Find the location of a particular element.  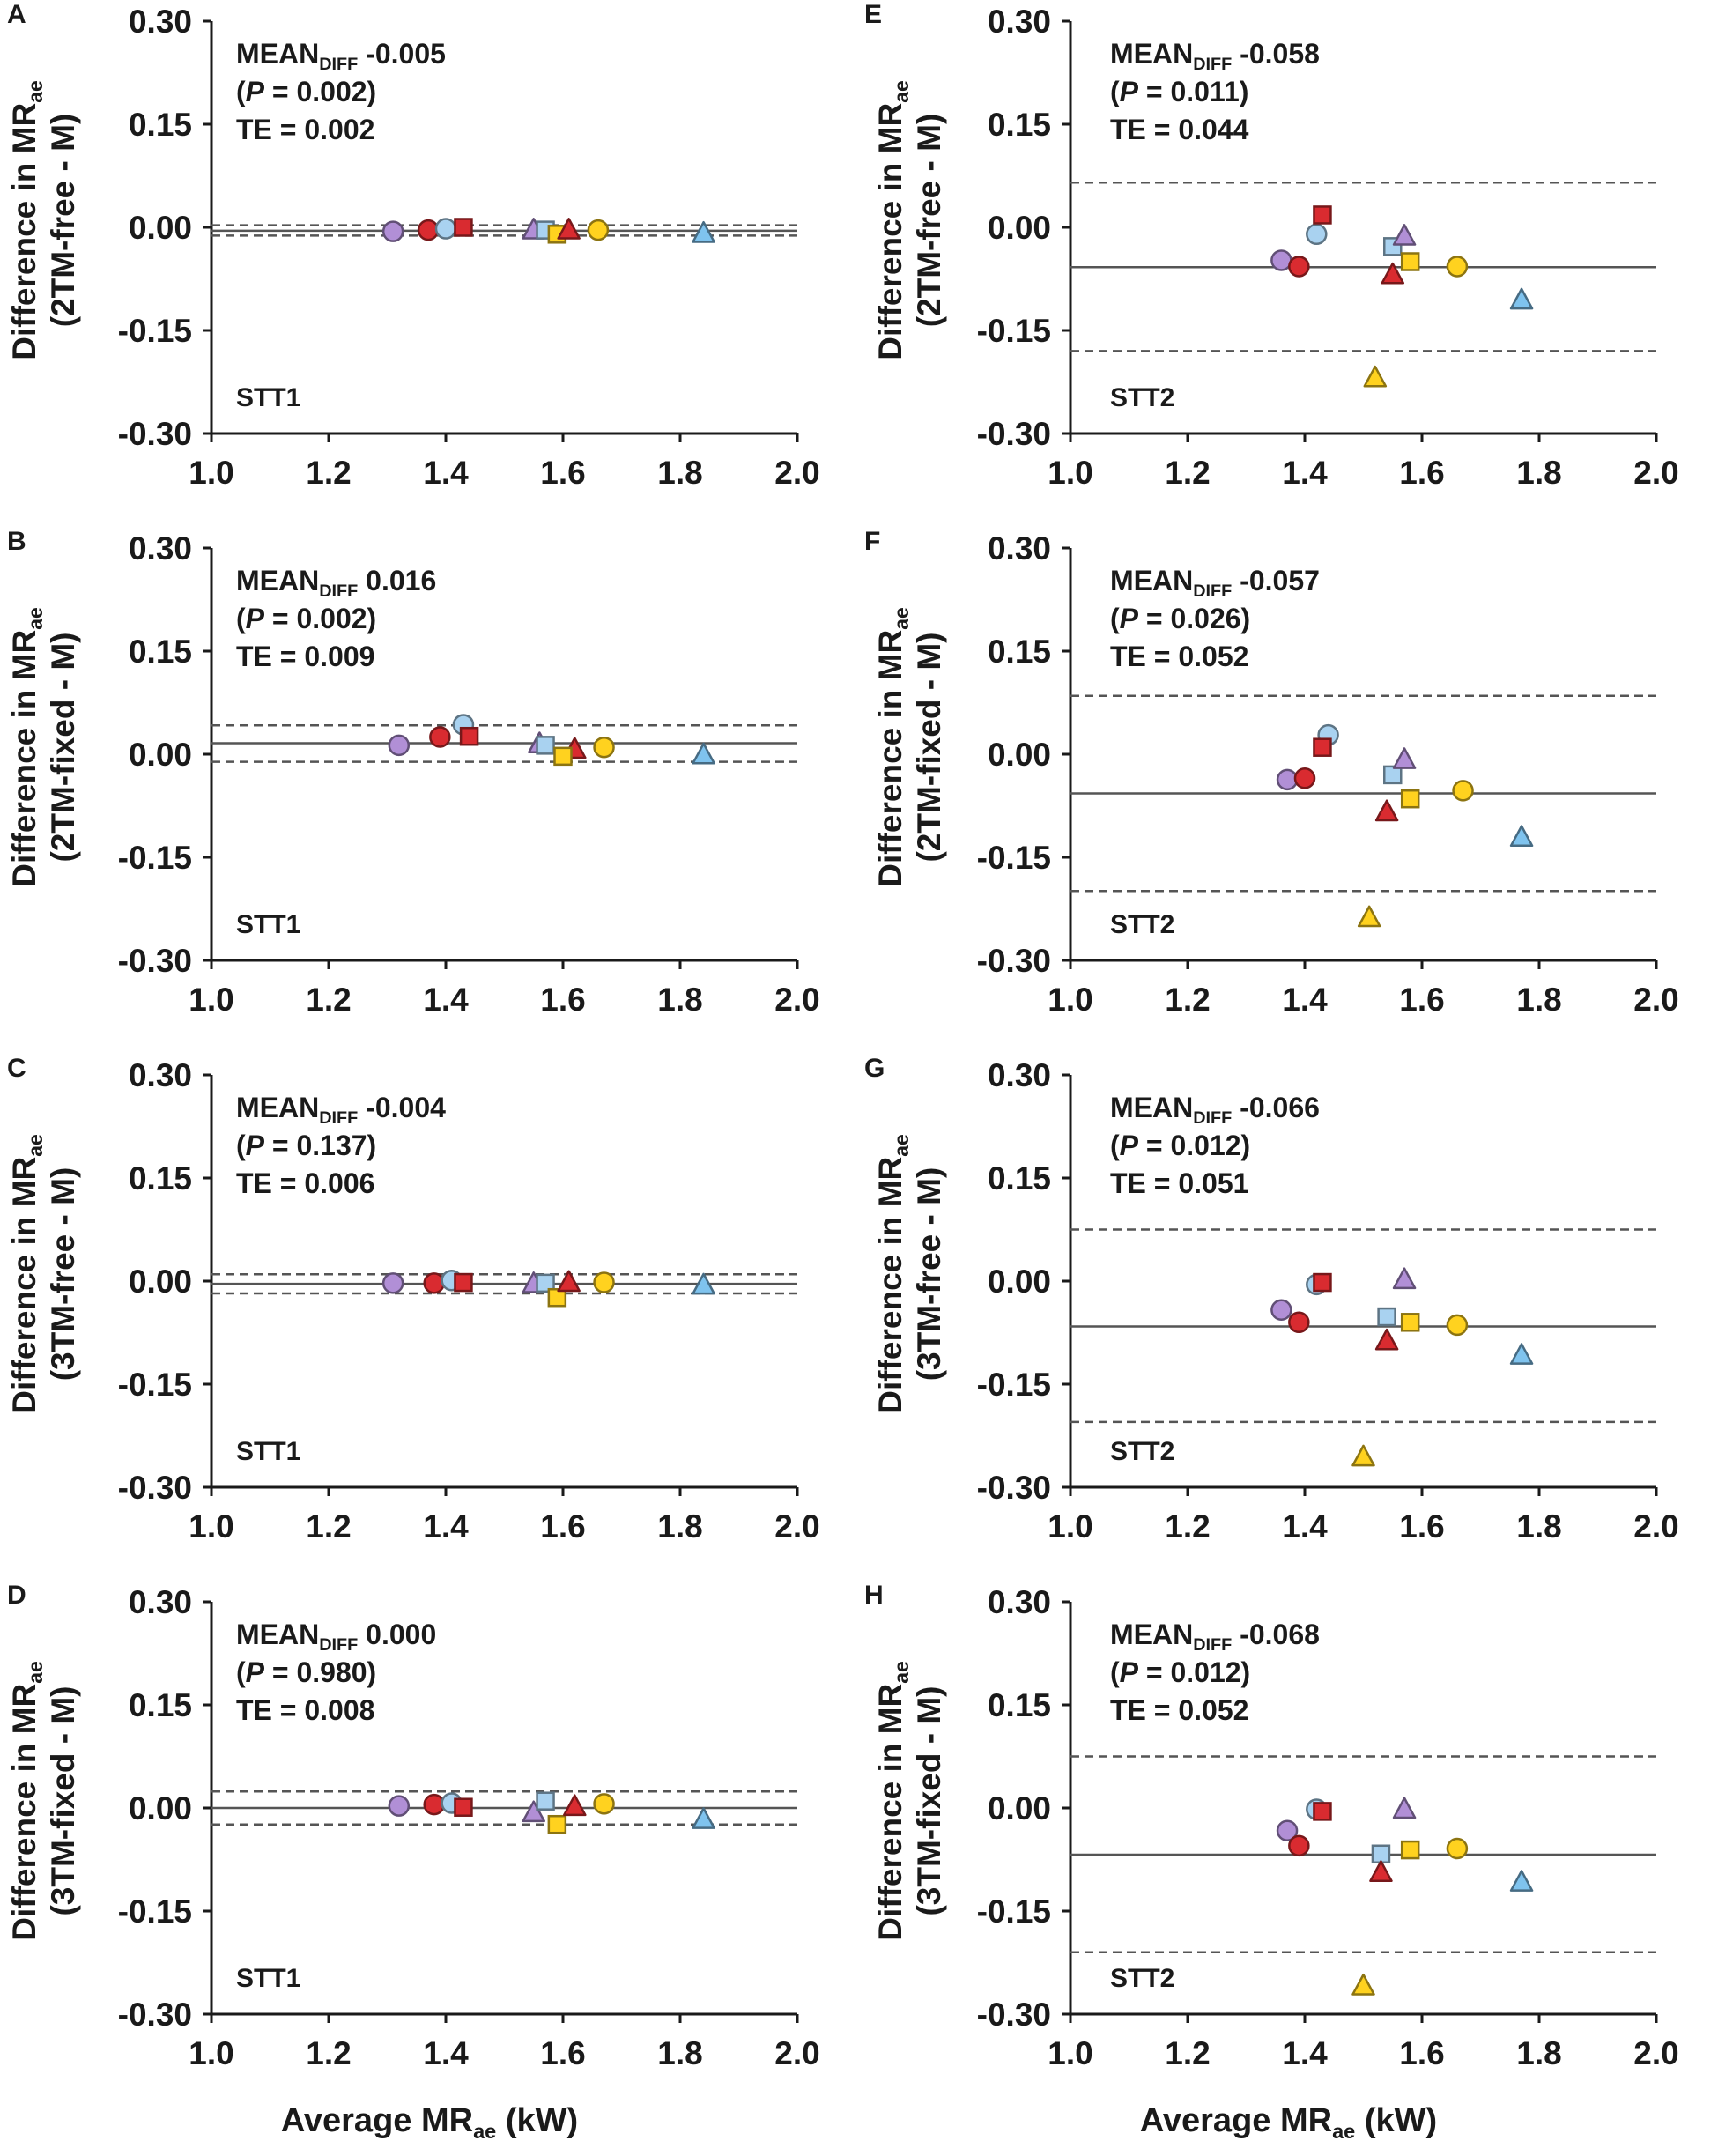

stats-annotation: MEANDIFF 0.016 (P = 0.002) TE = 0.009 is located at coordinates (336, 619).